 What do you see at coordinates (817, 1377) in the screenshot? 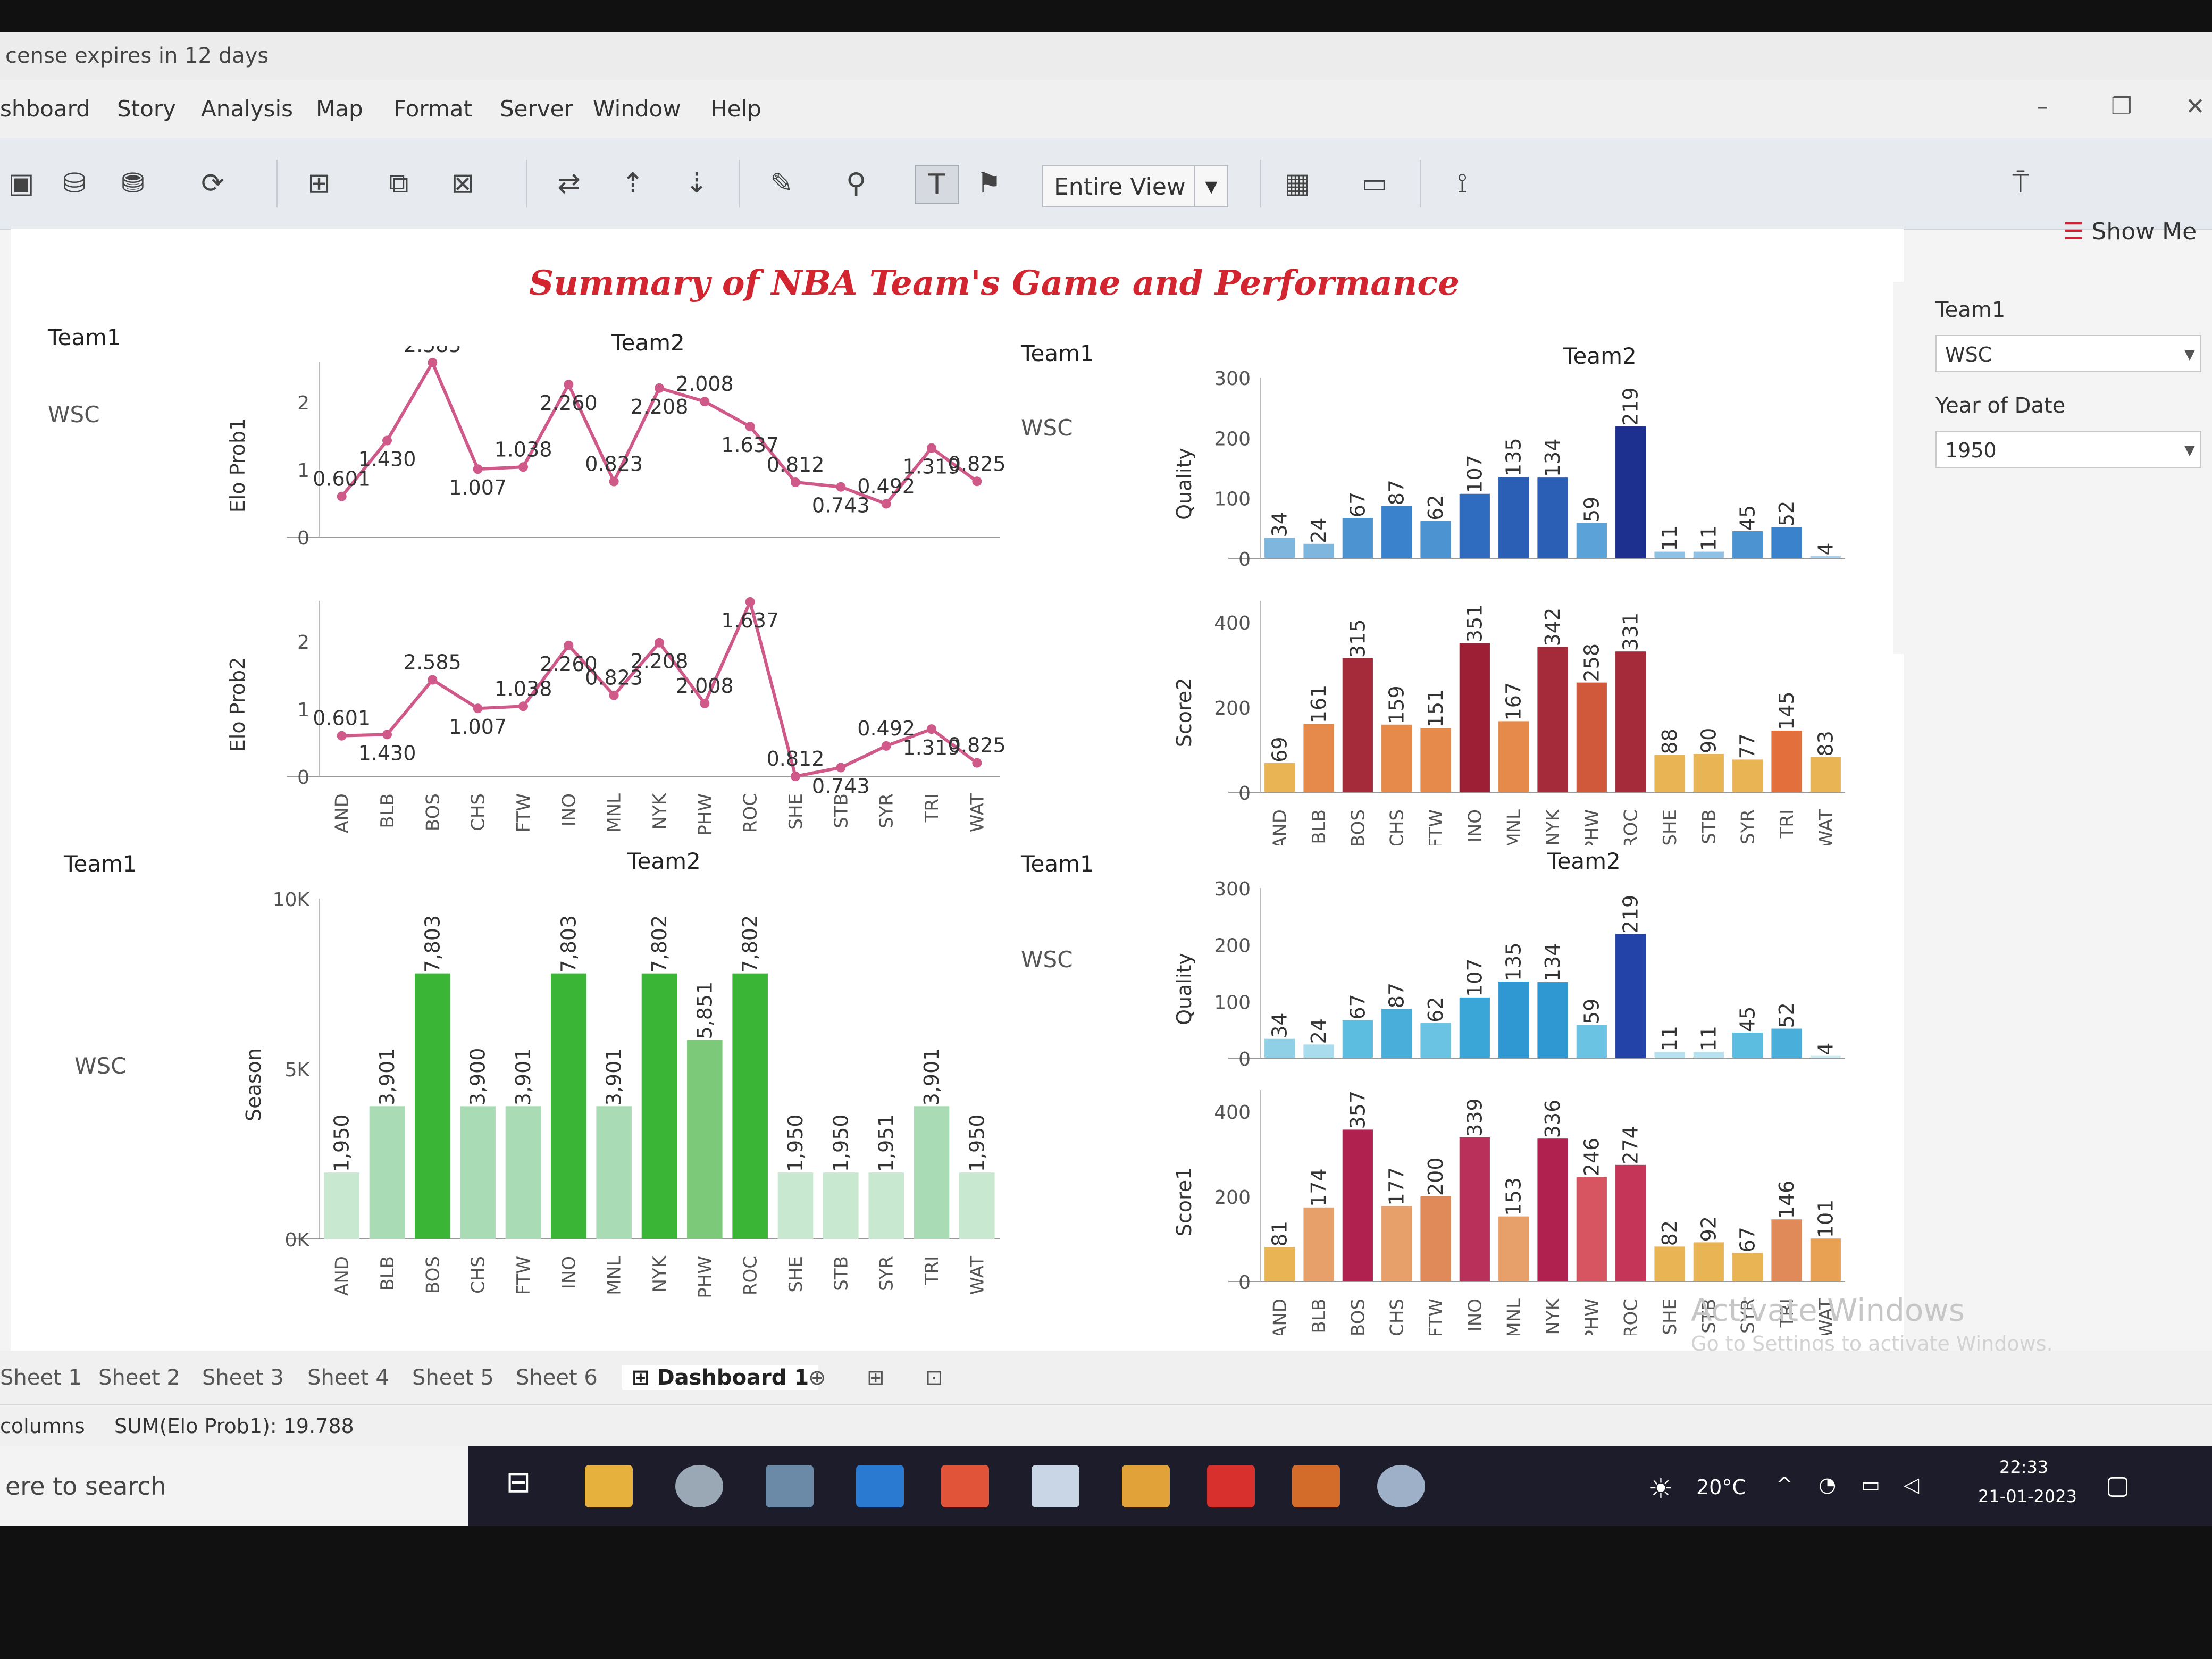
I see `new-worksheet-tab-icon: ⊕` at bounding box center [817, 1377].